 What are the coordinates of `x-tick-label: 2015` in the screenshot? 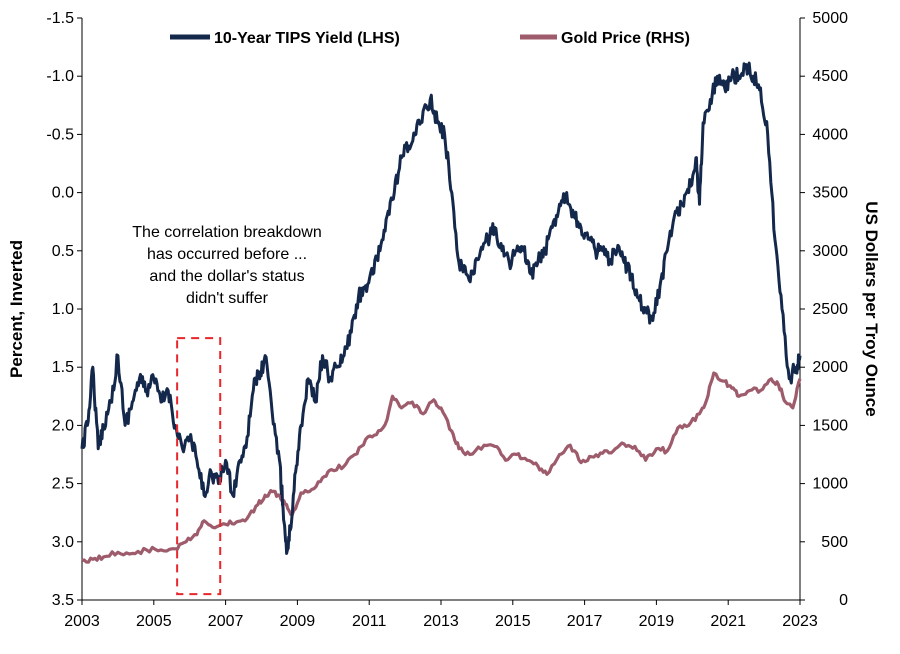 It's located at (513, 621).